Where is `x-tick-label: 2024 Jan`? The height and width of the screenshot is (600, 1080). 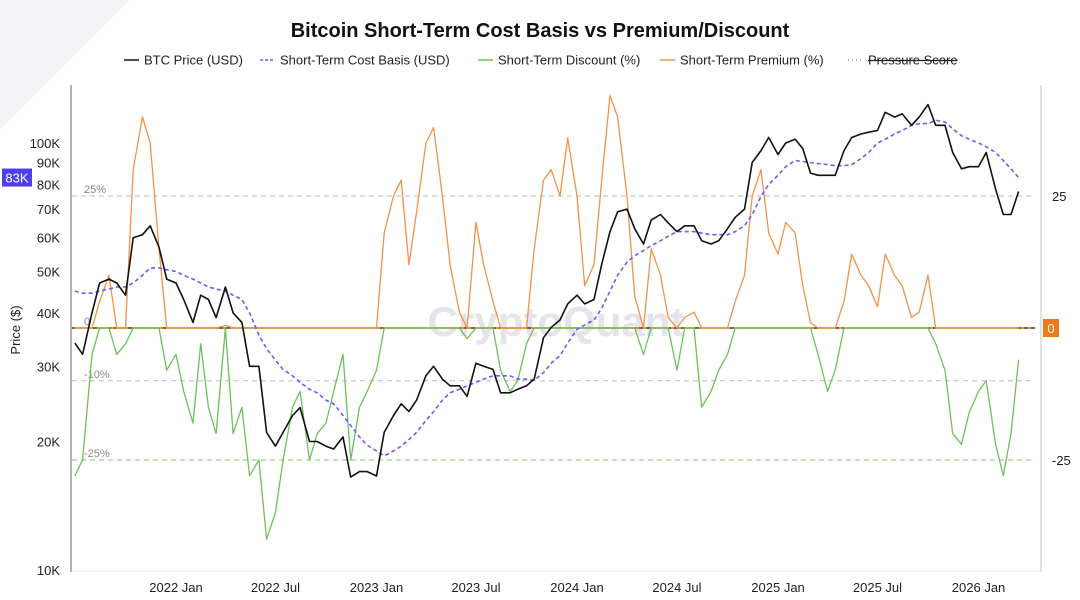 x-tick-label: 2024 Jan is located at coordinates (577, 587).